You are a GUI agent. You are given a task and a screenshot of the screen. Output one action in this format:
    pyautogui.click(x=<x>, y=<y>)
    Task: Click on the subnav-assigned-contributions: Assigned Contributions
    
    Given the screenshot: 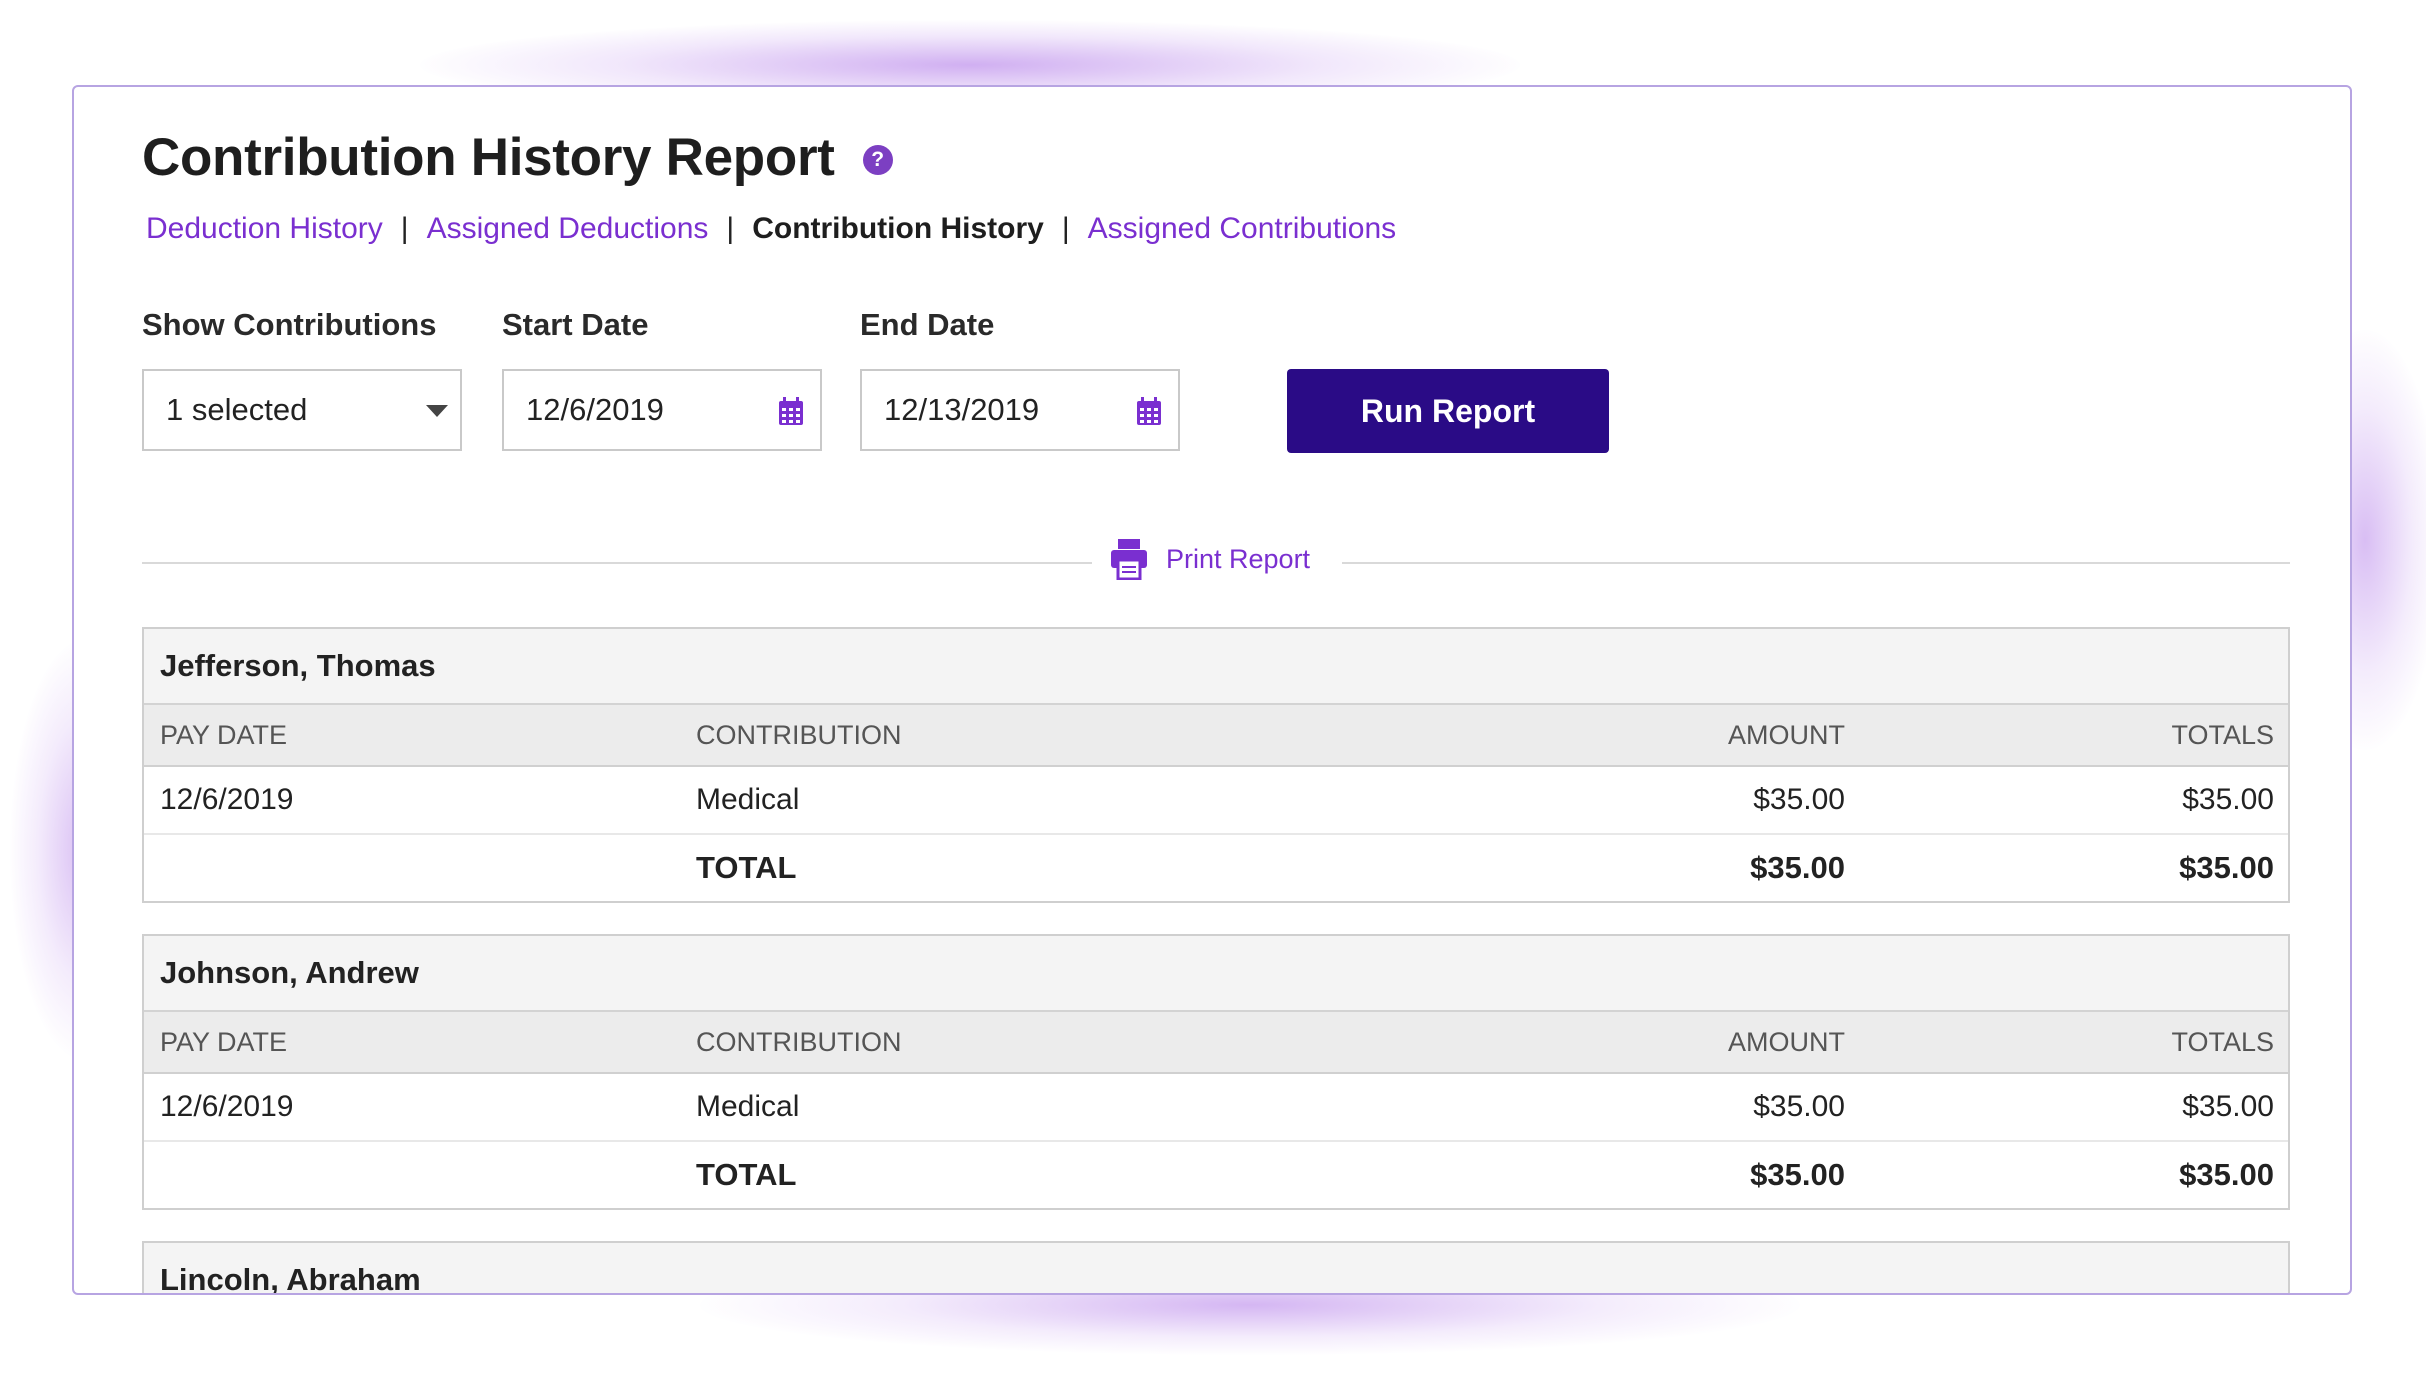 What is the action you would take?
    pyautogui.click(x=1242, y=228)
    